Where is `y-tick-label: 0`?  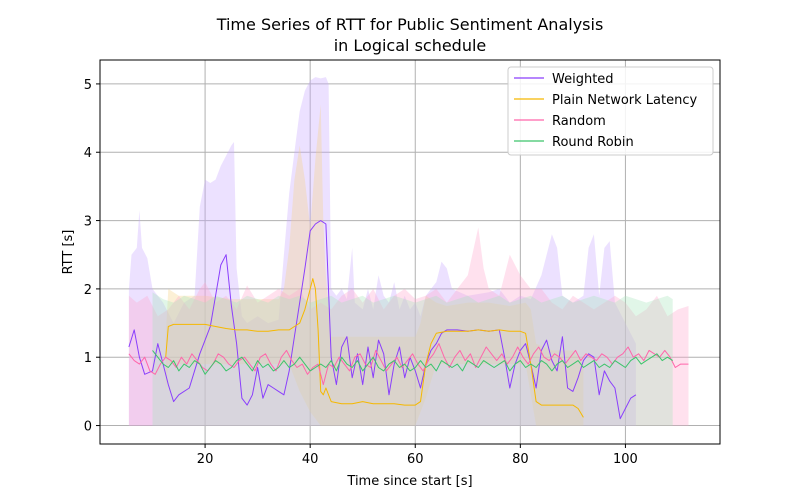
y-tick-label: 0 is located at coordinates (88, 427).